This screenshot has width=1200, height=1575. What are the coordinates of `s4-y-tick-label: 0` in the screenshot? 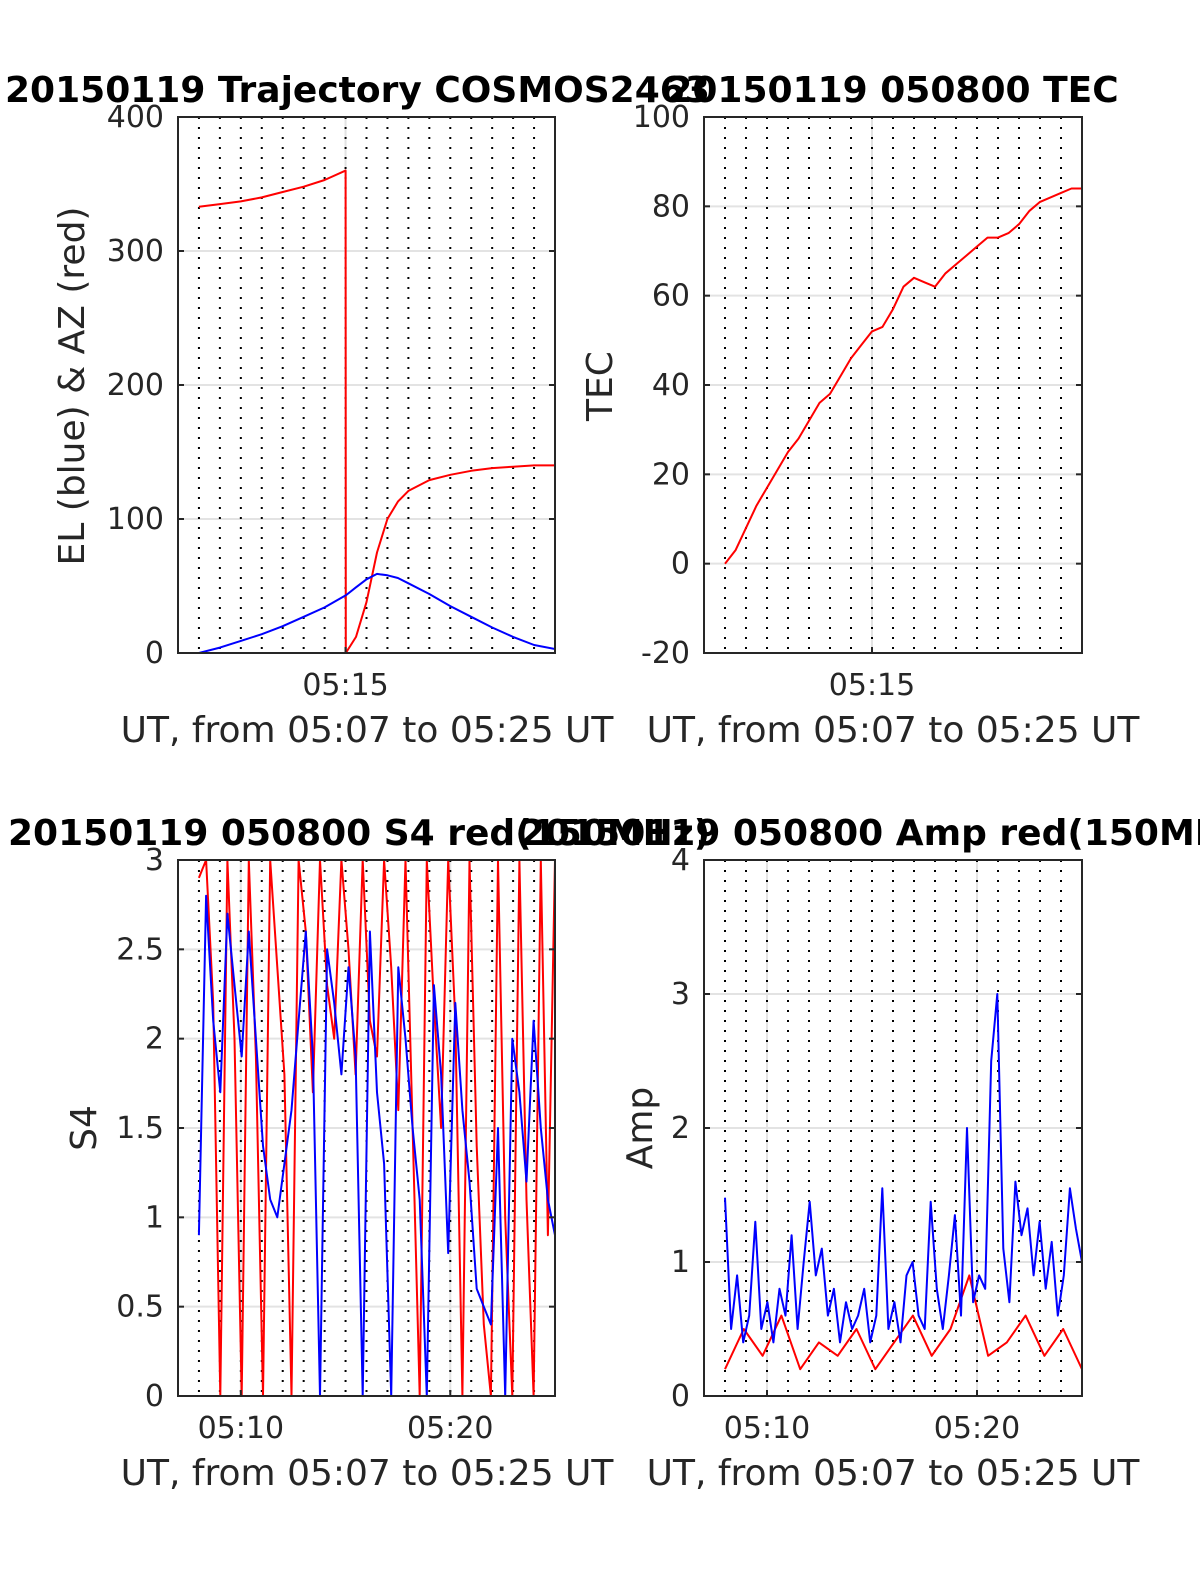 It's located at (154, 1396).